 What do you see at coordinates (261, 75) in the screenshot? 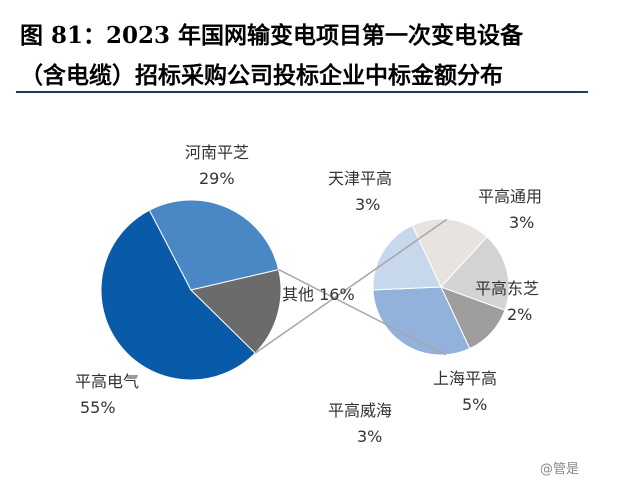
I see `chart-title-line-2: （含电缆）招标采购公司投标企业中标金额分布` at bounding box center [261, 75].